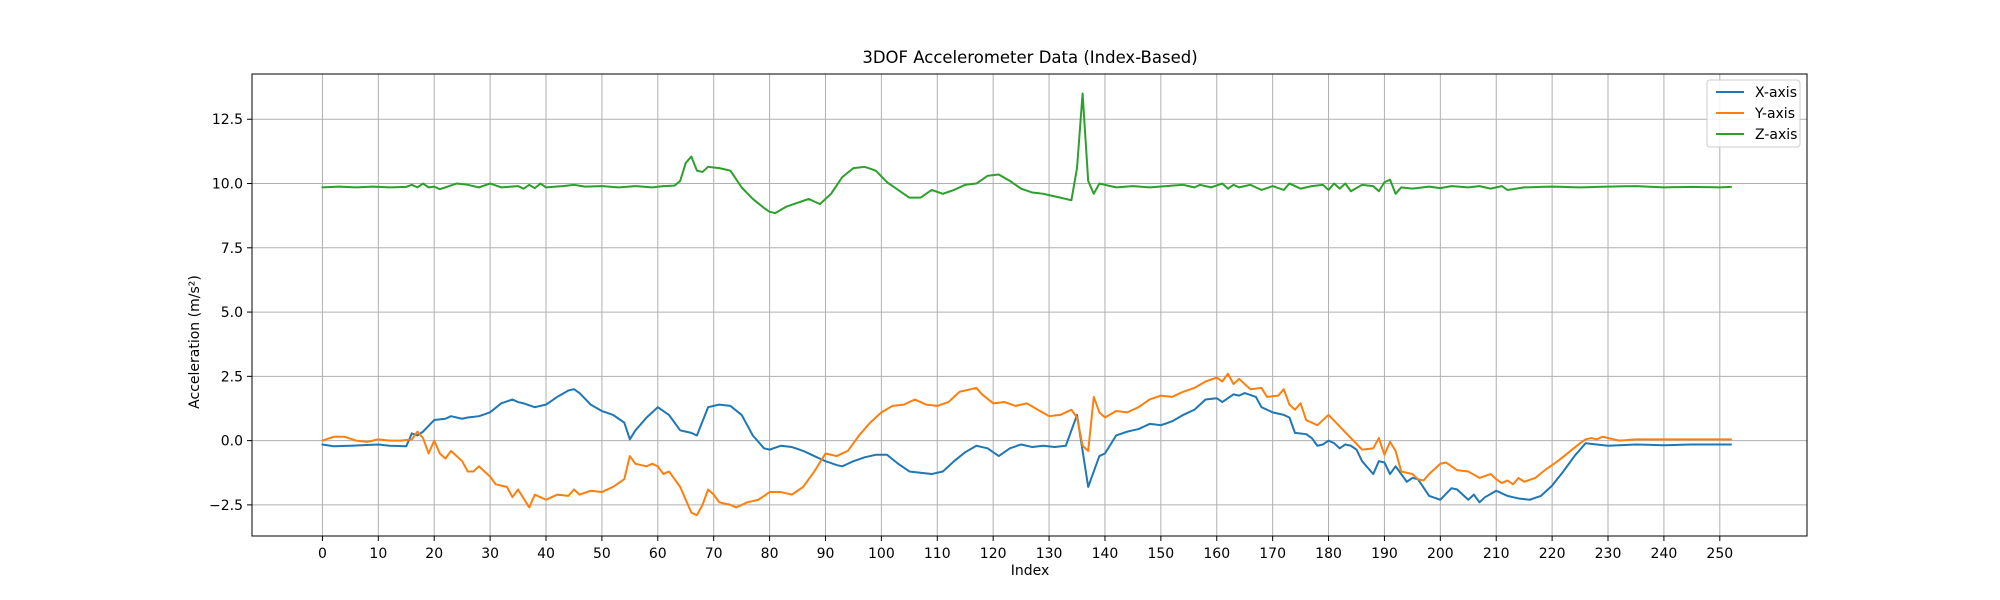 The image size is (2000, 600). I want to click on y-tick-label: 2.5, so click(232, 377).